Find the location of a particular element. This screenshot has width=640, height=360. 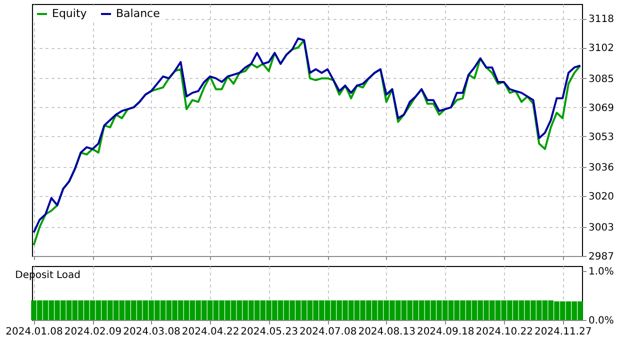

x-tick-label: 2024.01.08 is located at coordinates (34, 332).